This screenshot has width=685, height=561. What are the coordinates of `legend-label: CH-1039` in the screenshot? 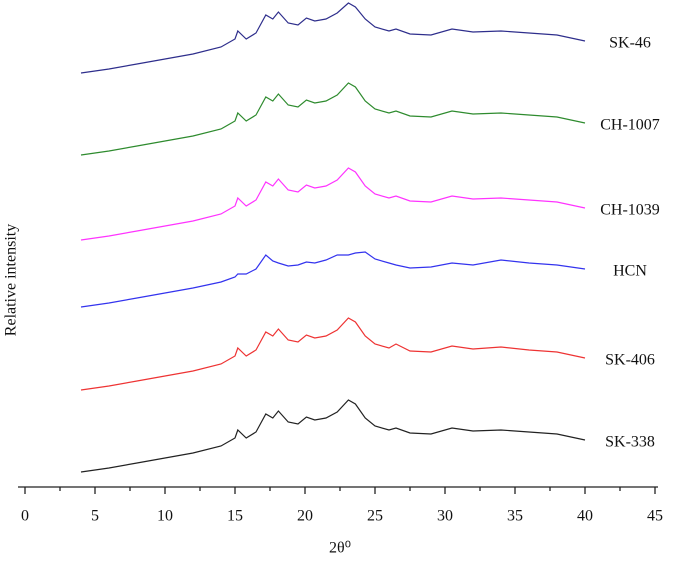 It's located at (630, 210).